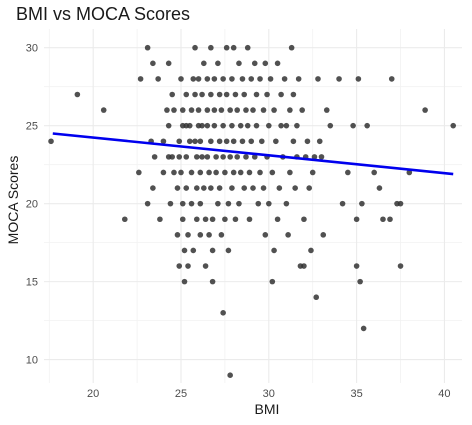 The width and height of the screenshot is (472, 425). Describe the element at coordinates (32, 361) in the screenshot. I see `y-tick-label: 10` at that location.